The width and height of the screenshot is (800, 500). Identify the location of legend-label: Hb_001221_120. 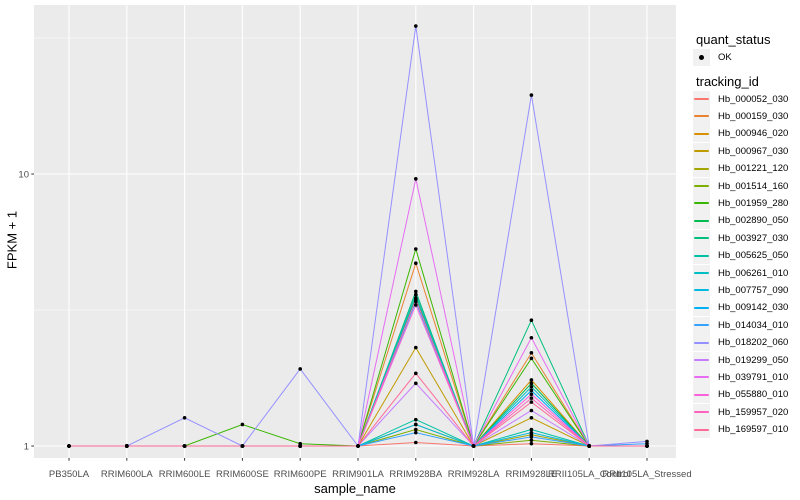
(753, 169).